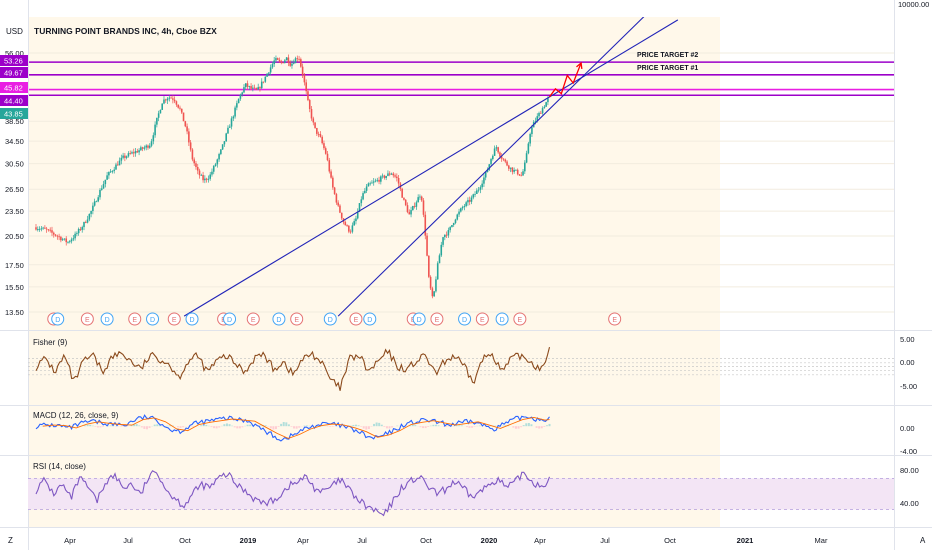 The height and width of the screenshot is (555, 932). Describe the element at coordinates (76, 415) in the screenshot. I see `macd-title: MACD (12, 26, close, 9)` at that location.